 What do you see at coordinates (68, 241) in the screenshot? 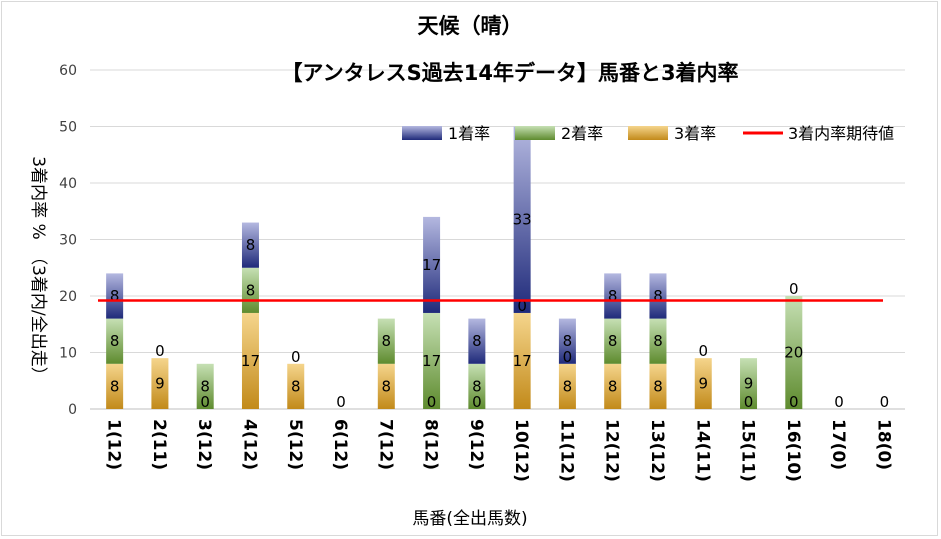
I see `y-tick-label: 30` at bounding box center [68, 241].